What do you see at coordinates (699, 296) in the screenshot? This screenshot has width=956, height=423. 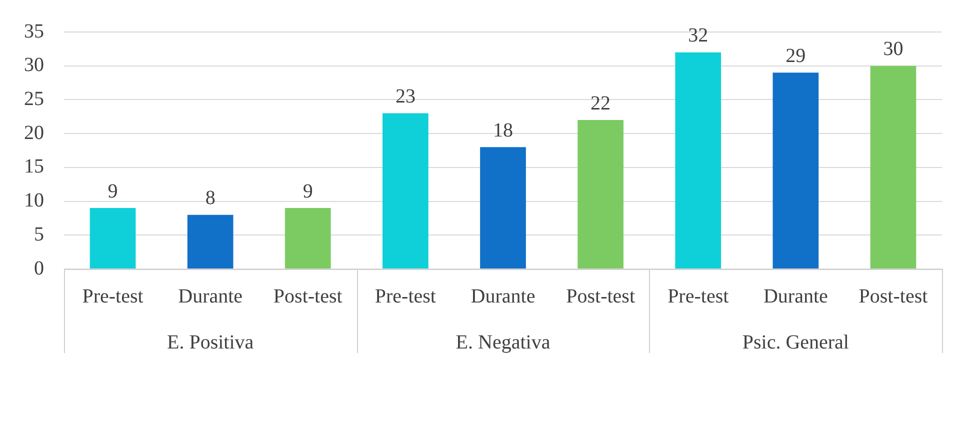 I see `series-label: Pre-test` at bounding box center [699, 296].